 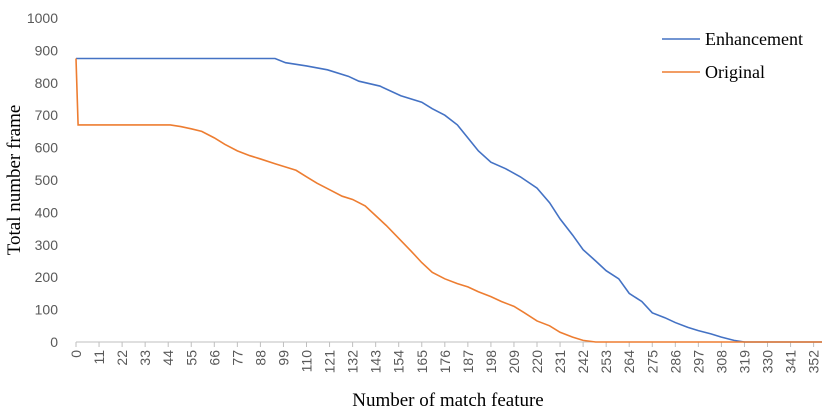 I want to click on x-tick-label: 297, so click(x=698, y=362).